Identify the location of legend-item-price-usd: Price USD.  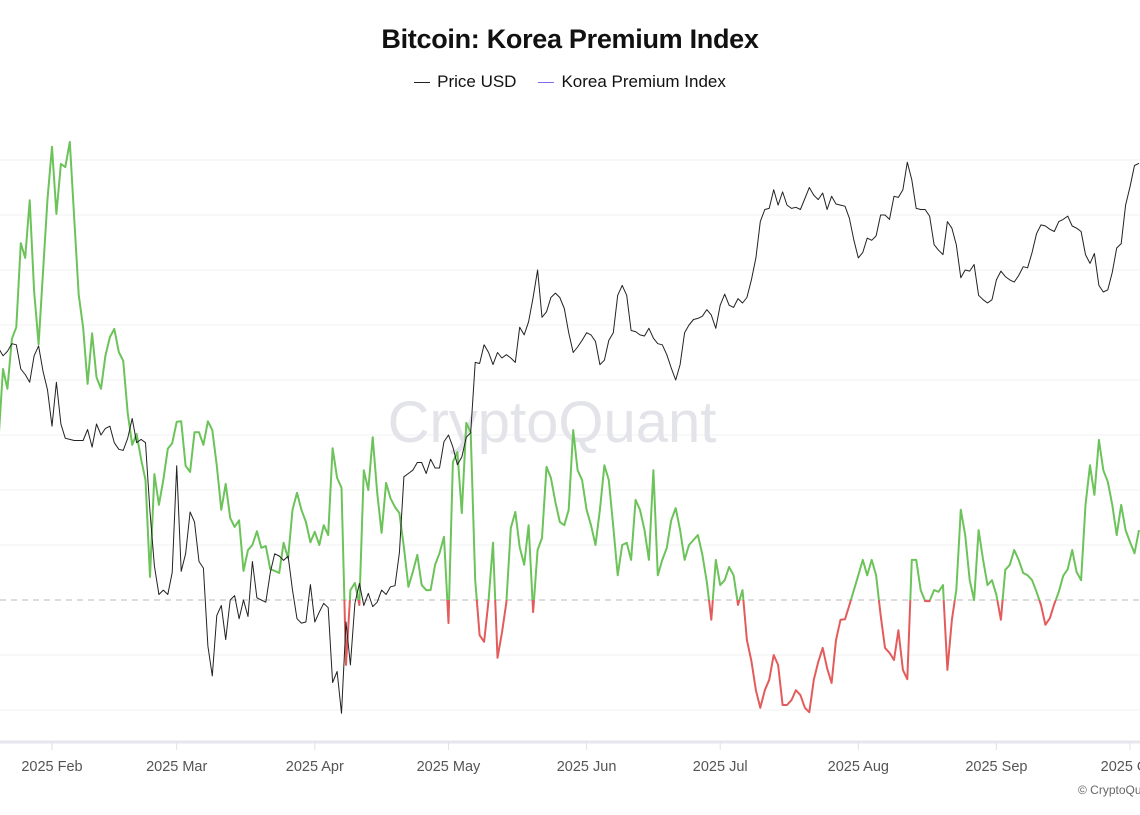
(465, 82).